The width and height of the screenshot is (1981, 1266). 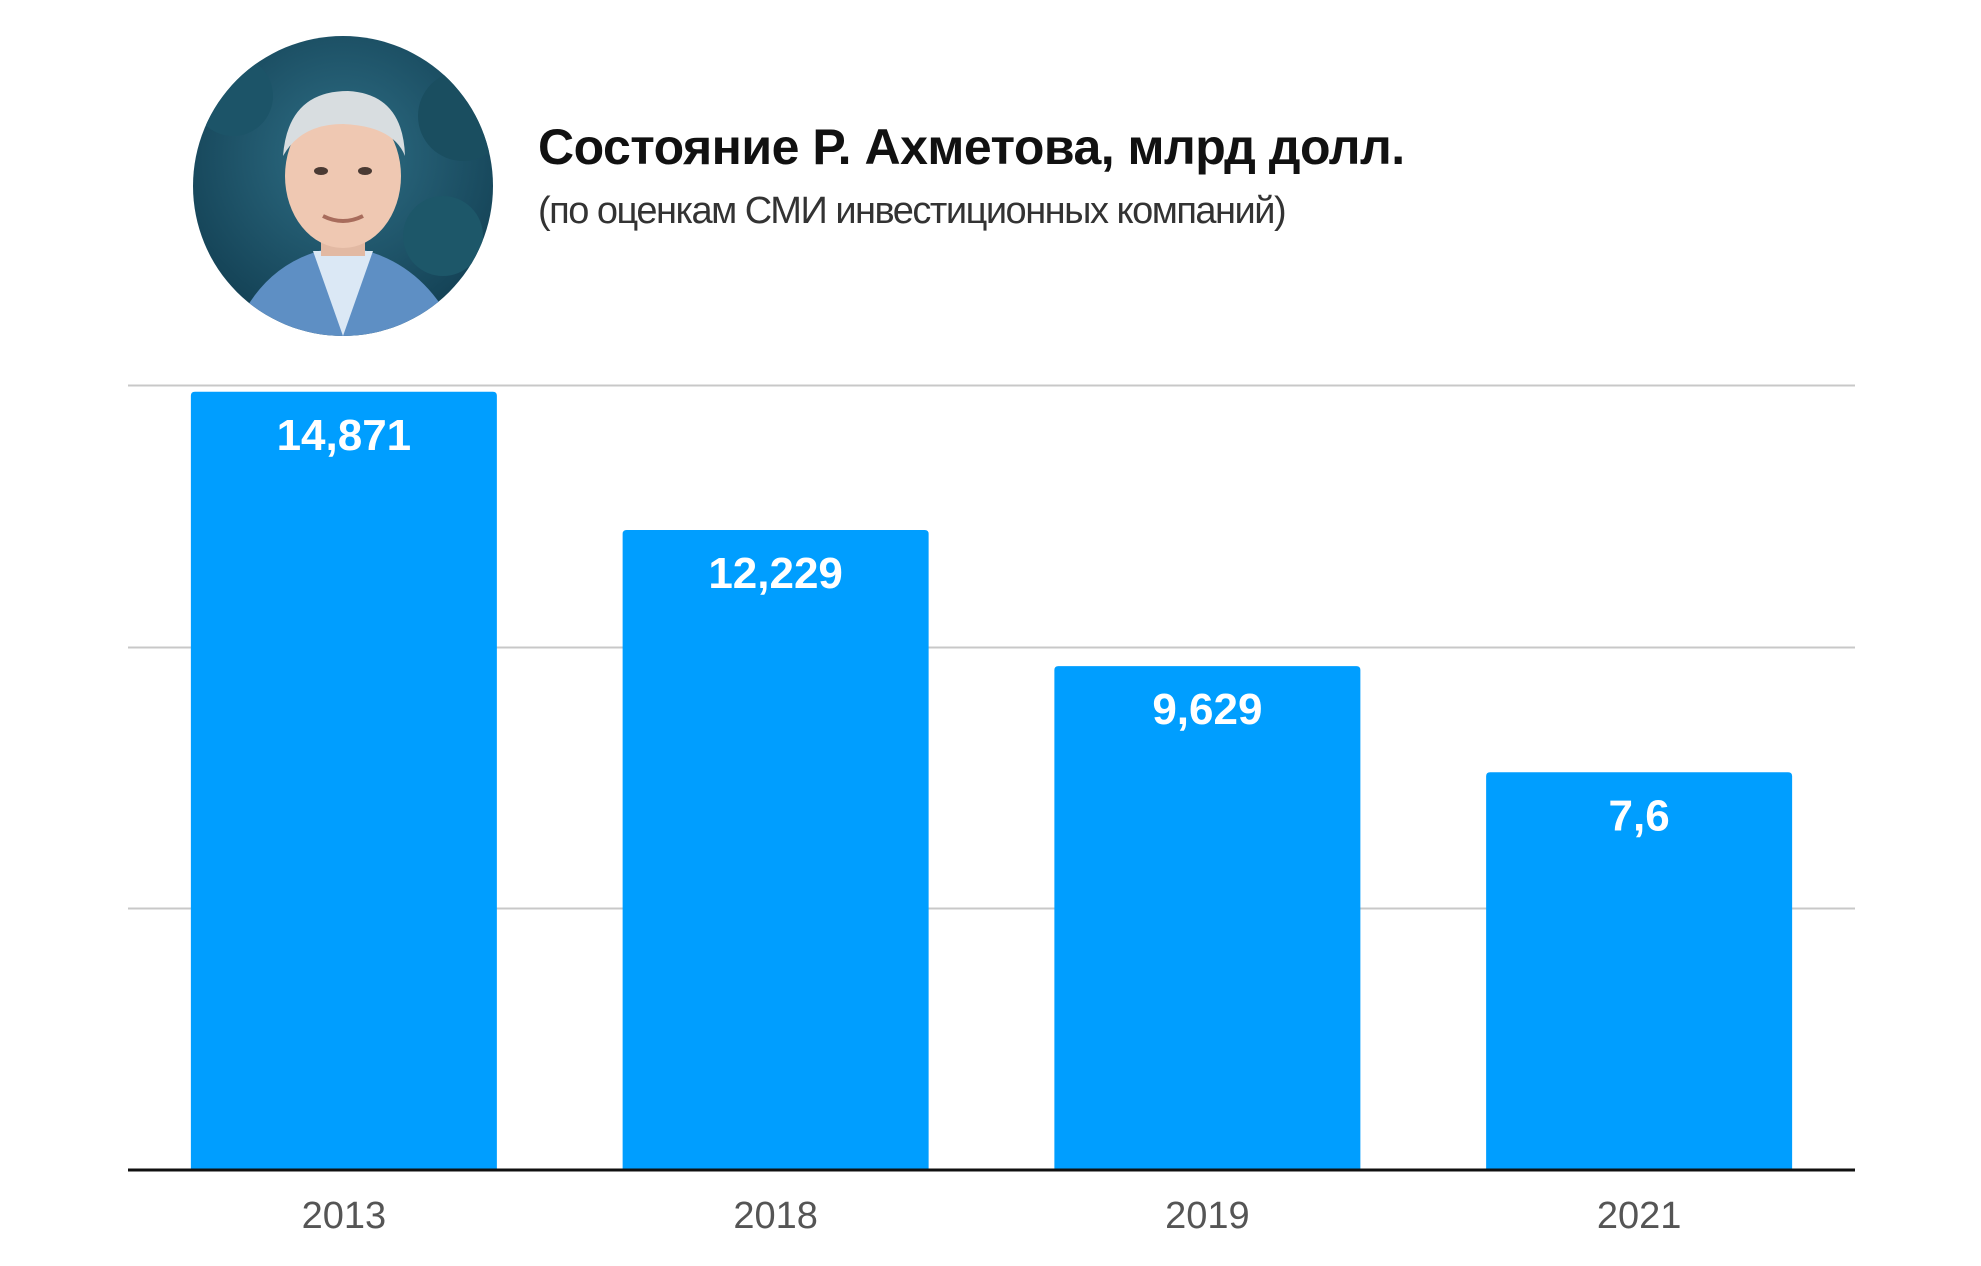 I want to click on portrait-icon, so click(x=343, y=186).